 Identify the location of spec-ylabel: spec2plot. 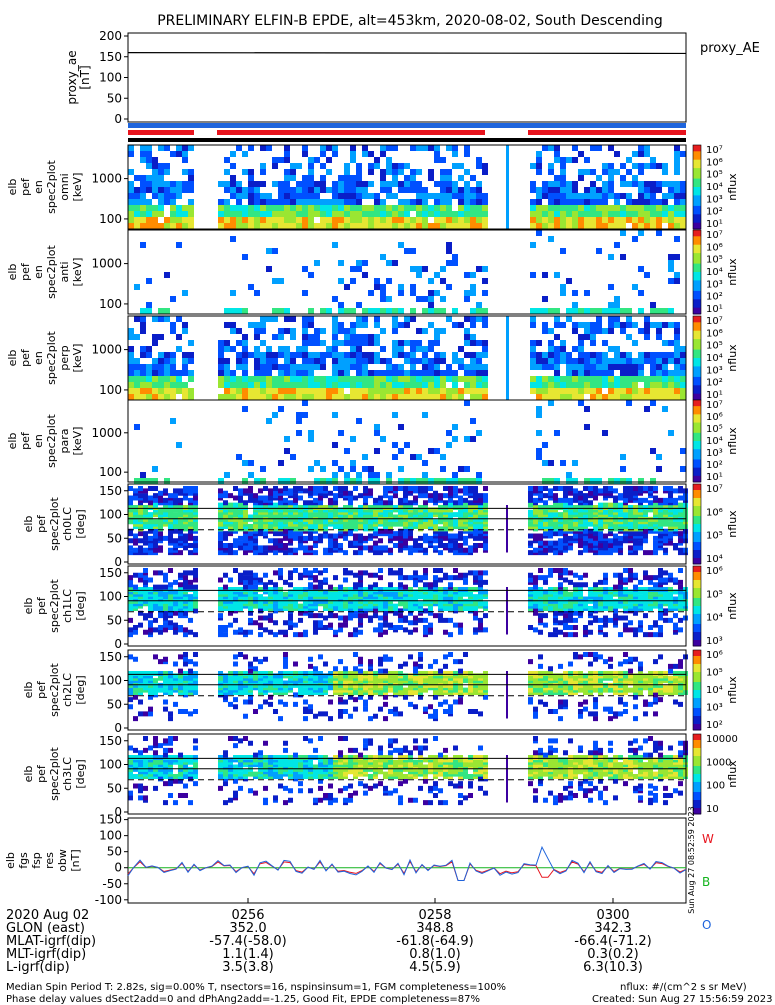
(51, 272).